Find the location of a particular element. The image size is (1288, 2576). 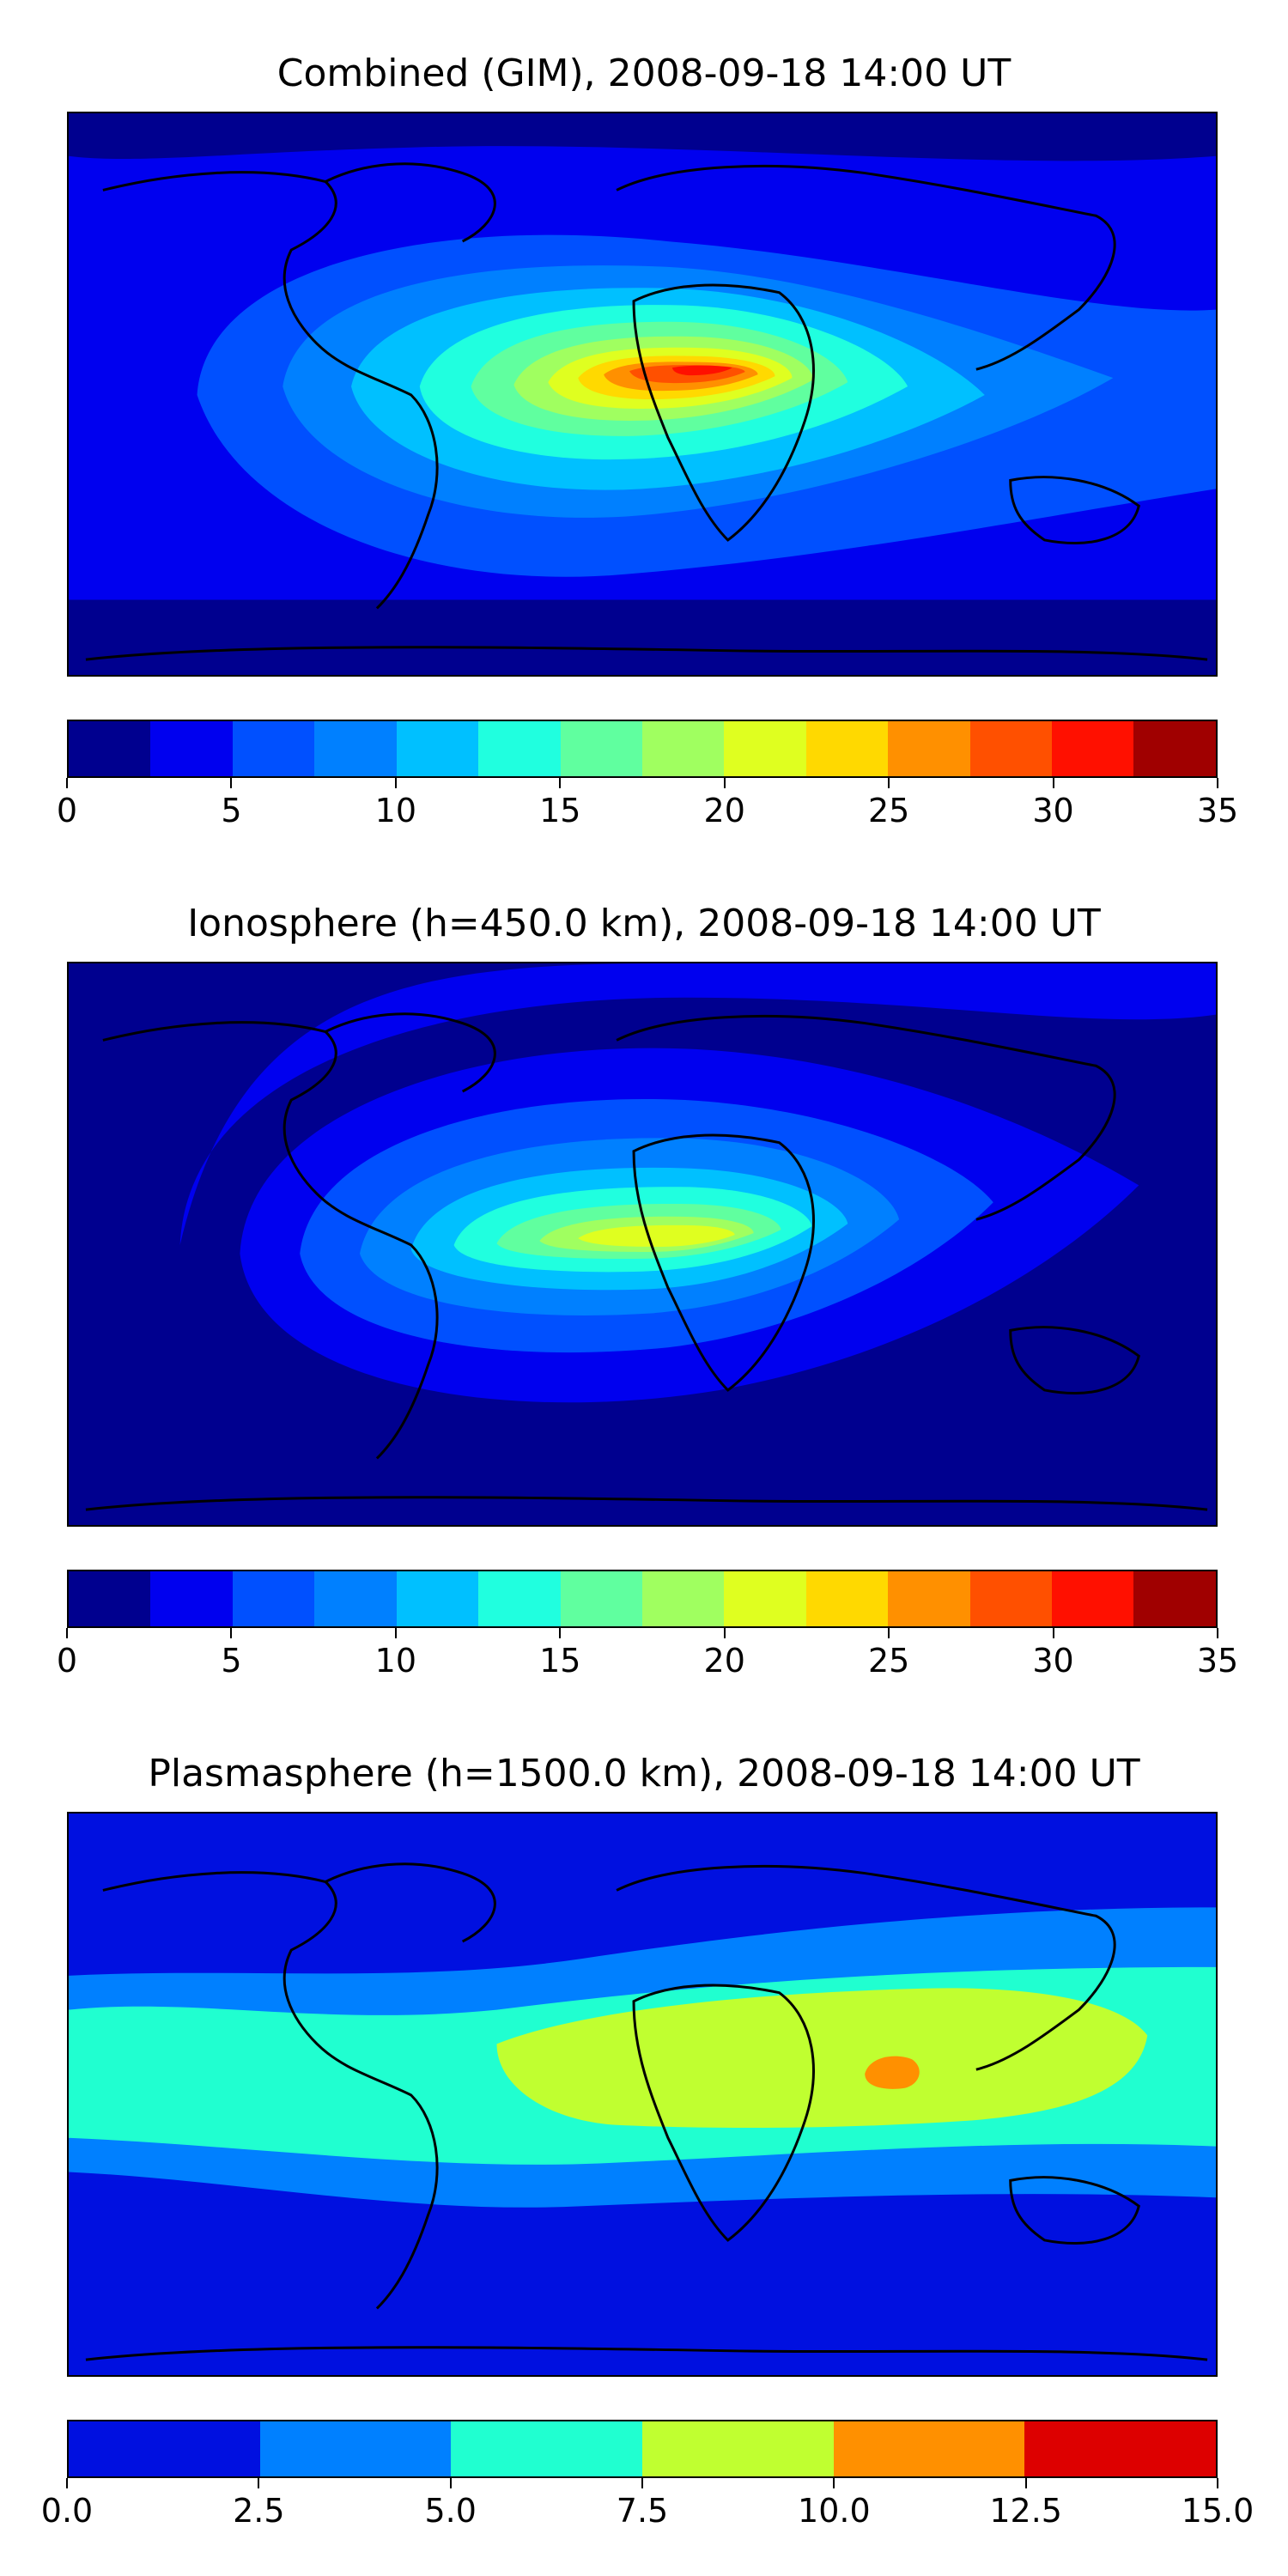

colorbar-ticks-plasmasphere: 0.0 2.5 5.0 7.5 10.0 12.5 15.0 is located at coordinates (647, 2504).